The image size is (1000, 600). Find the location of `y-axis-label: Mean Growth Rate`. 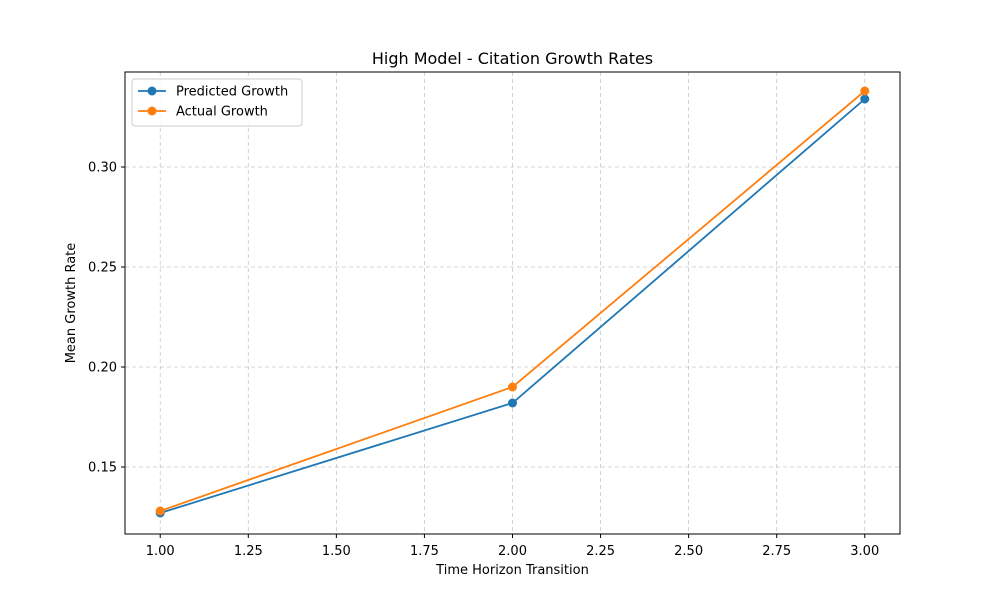

y-axis-label: Mean Growth Rate is located at coordinates (71, 303).